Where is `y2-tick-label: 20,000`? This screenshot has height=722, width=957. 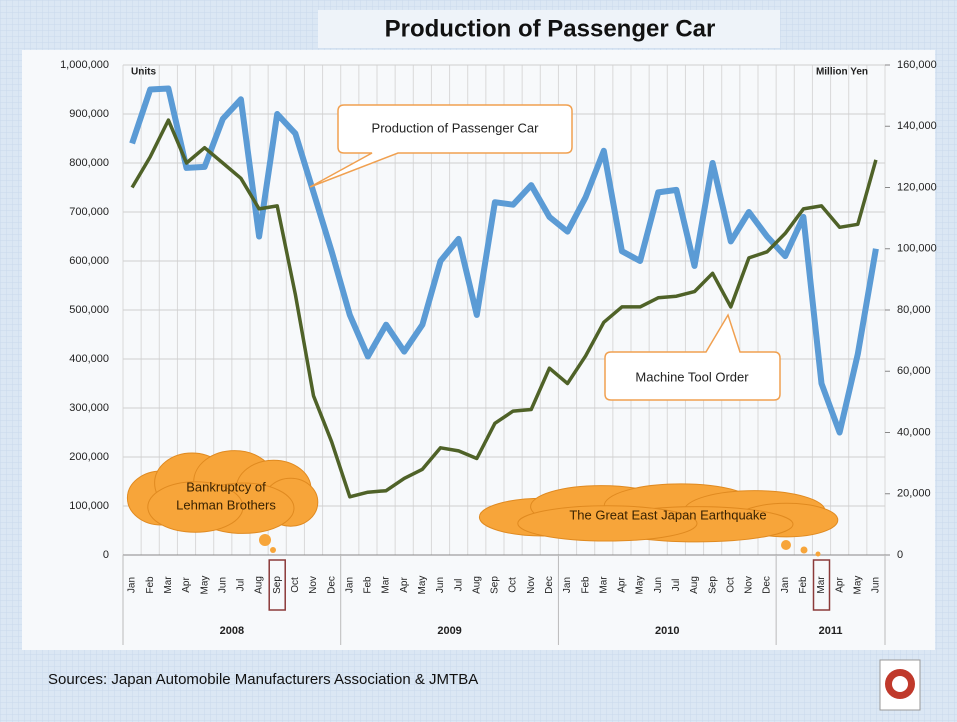
y2-tick-label: 20,000 is located at coordinates (914, 494).